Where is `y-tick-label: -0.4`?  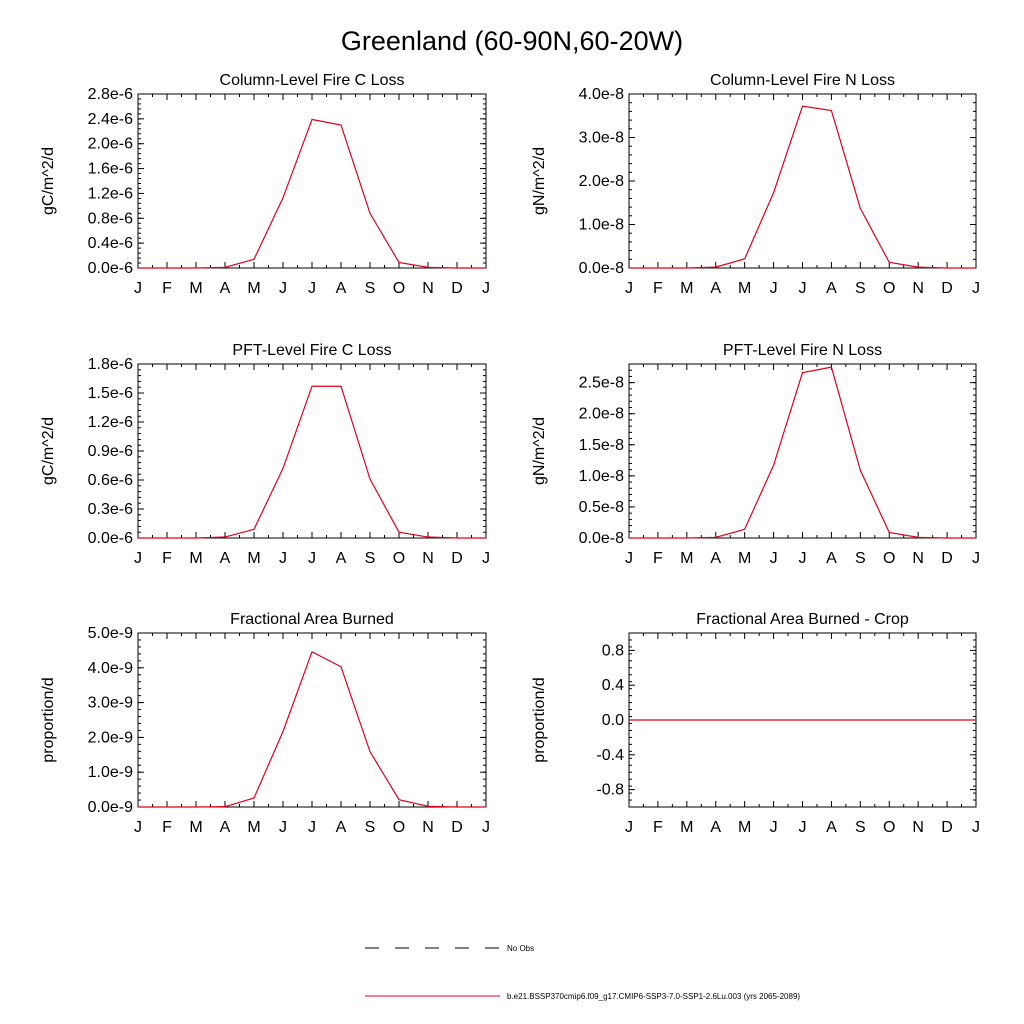 y-tick-label: -0.4 is located at coordinates (610, 755).